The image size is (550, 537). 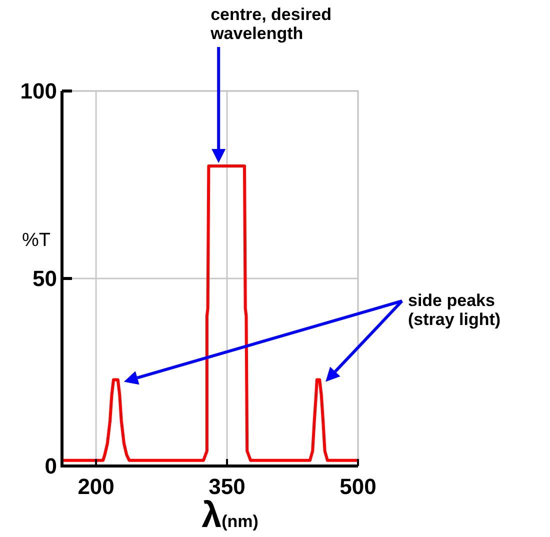 What do you see at coordinates (50, 466) in the screenshot?
I see `y-tick-label: 0` at bounding box center [50, 466].